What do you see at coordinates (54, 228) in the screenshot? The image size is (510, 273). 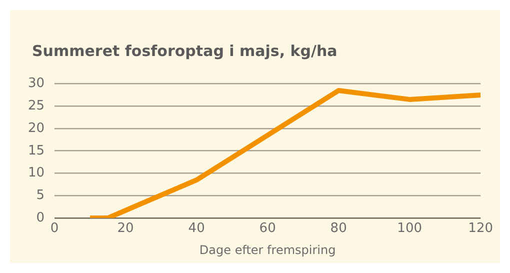 I see `x-tick-label: 0` at bounding box center [54, 228].